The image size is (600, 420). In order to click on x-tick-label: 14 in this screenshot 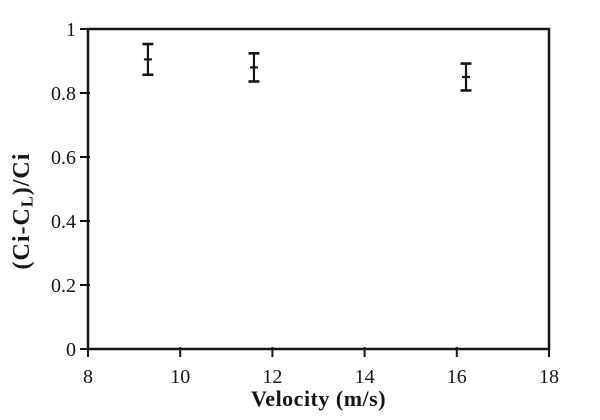, I will do `click(365, 377)`.